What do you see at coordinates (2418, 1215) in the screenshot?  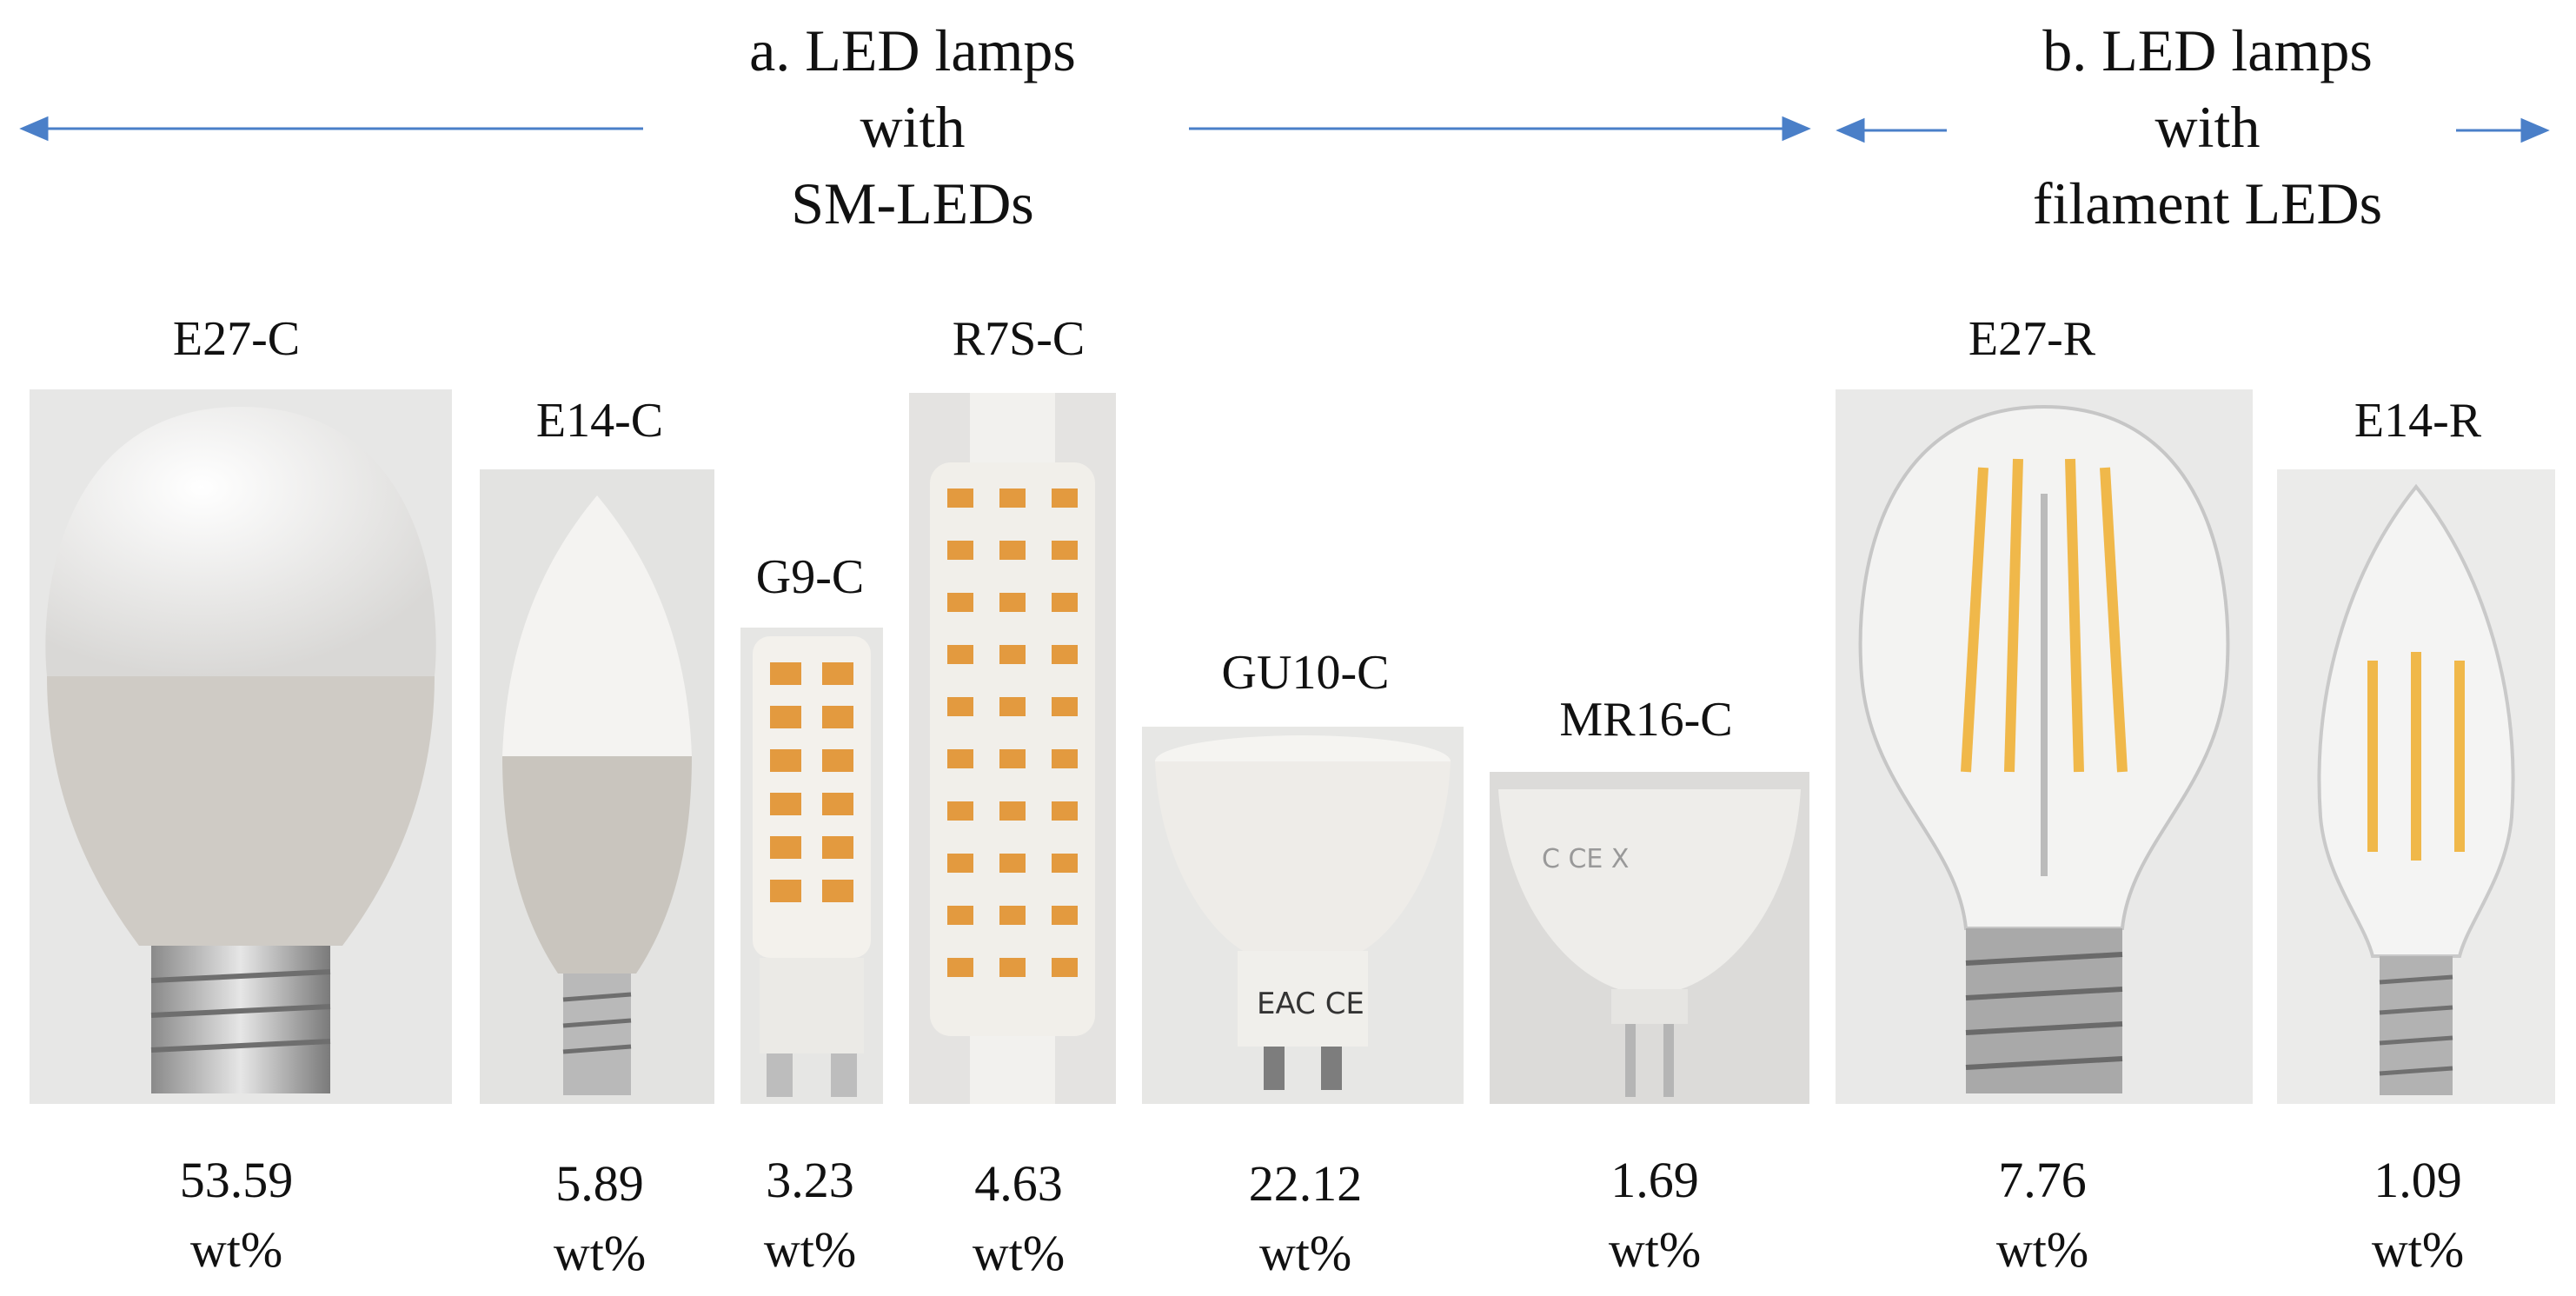 I see `lamp-value-e14-r: 1.09 wt%` at bounding box center [2418, 1215].